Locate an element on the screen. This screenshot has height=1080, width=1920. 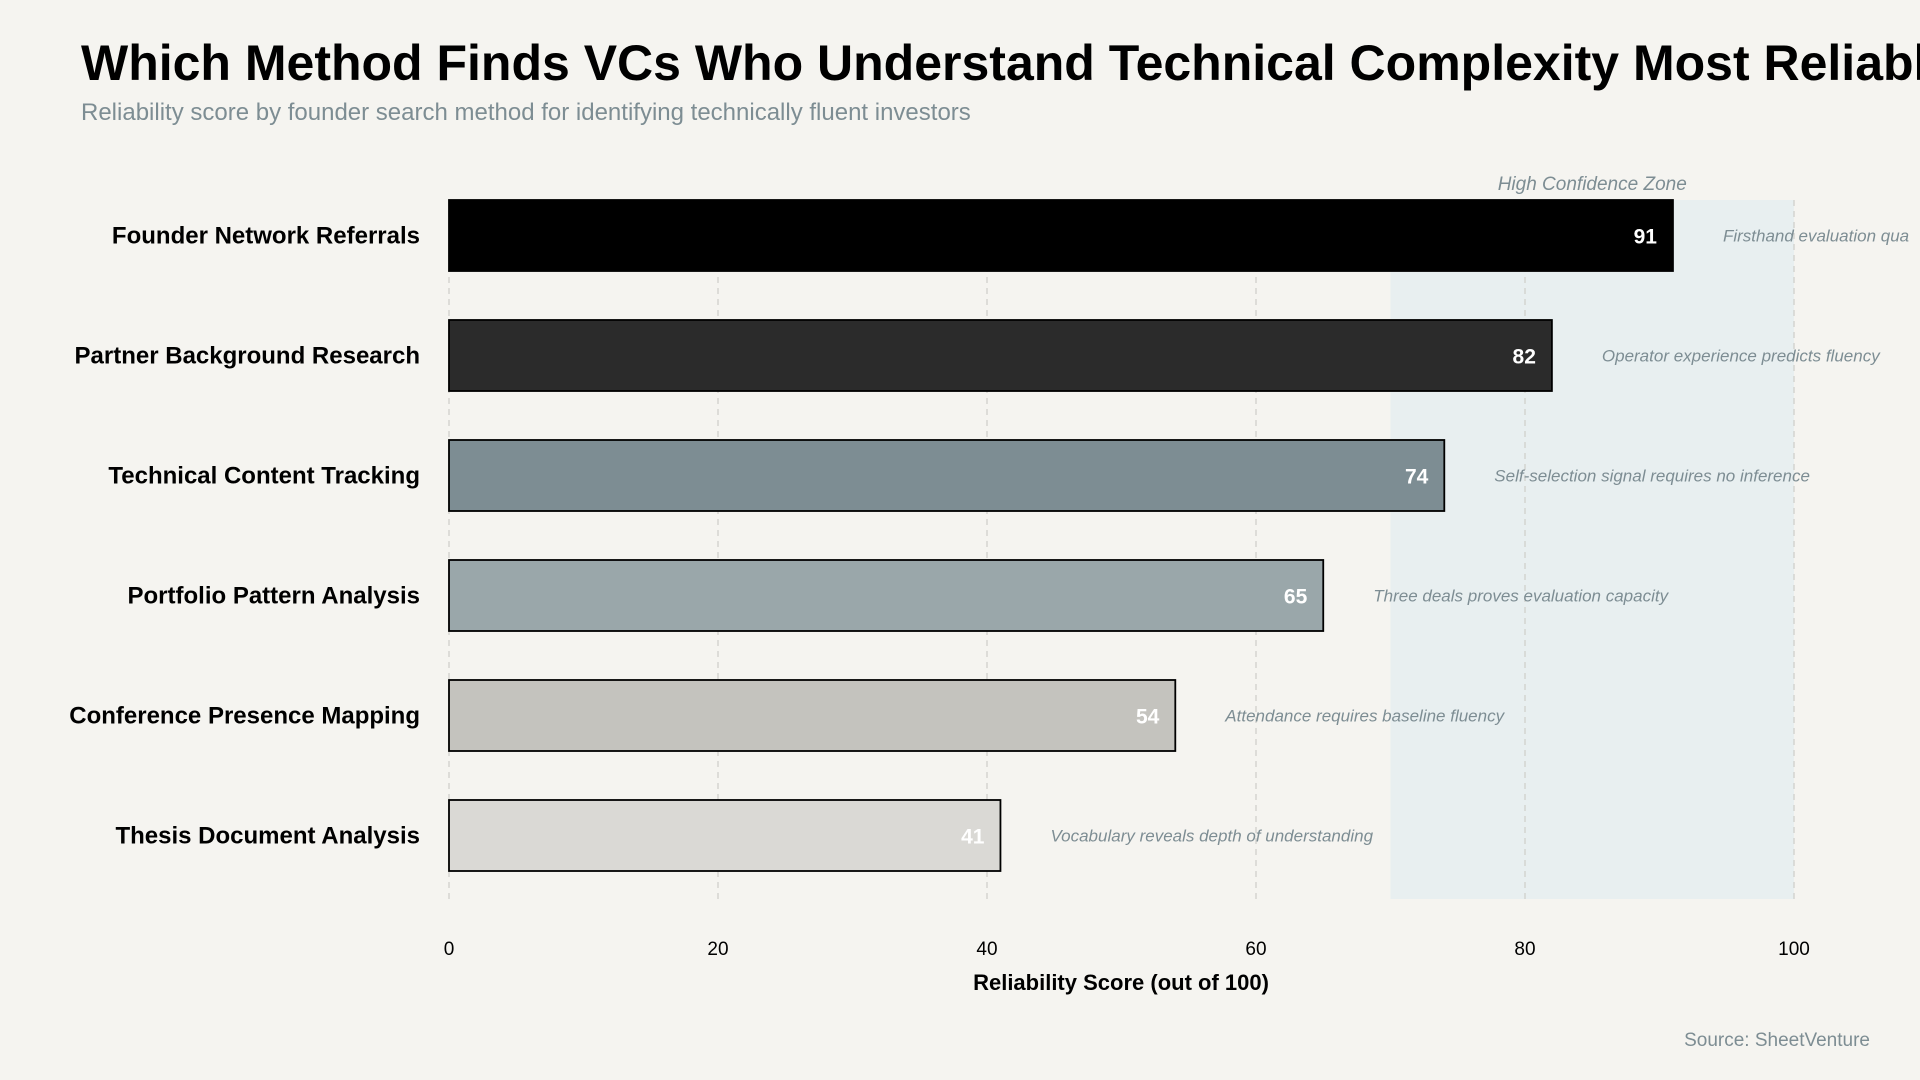
category-label: Technical Content Tracking is located at coordinates (264, 476).